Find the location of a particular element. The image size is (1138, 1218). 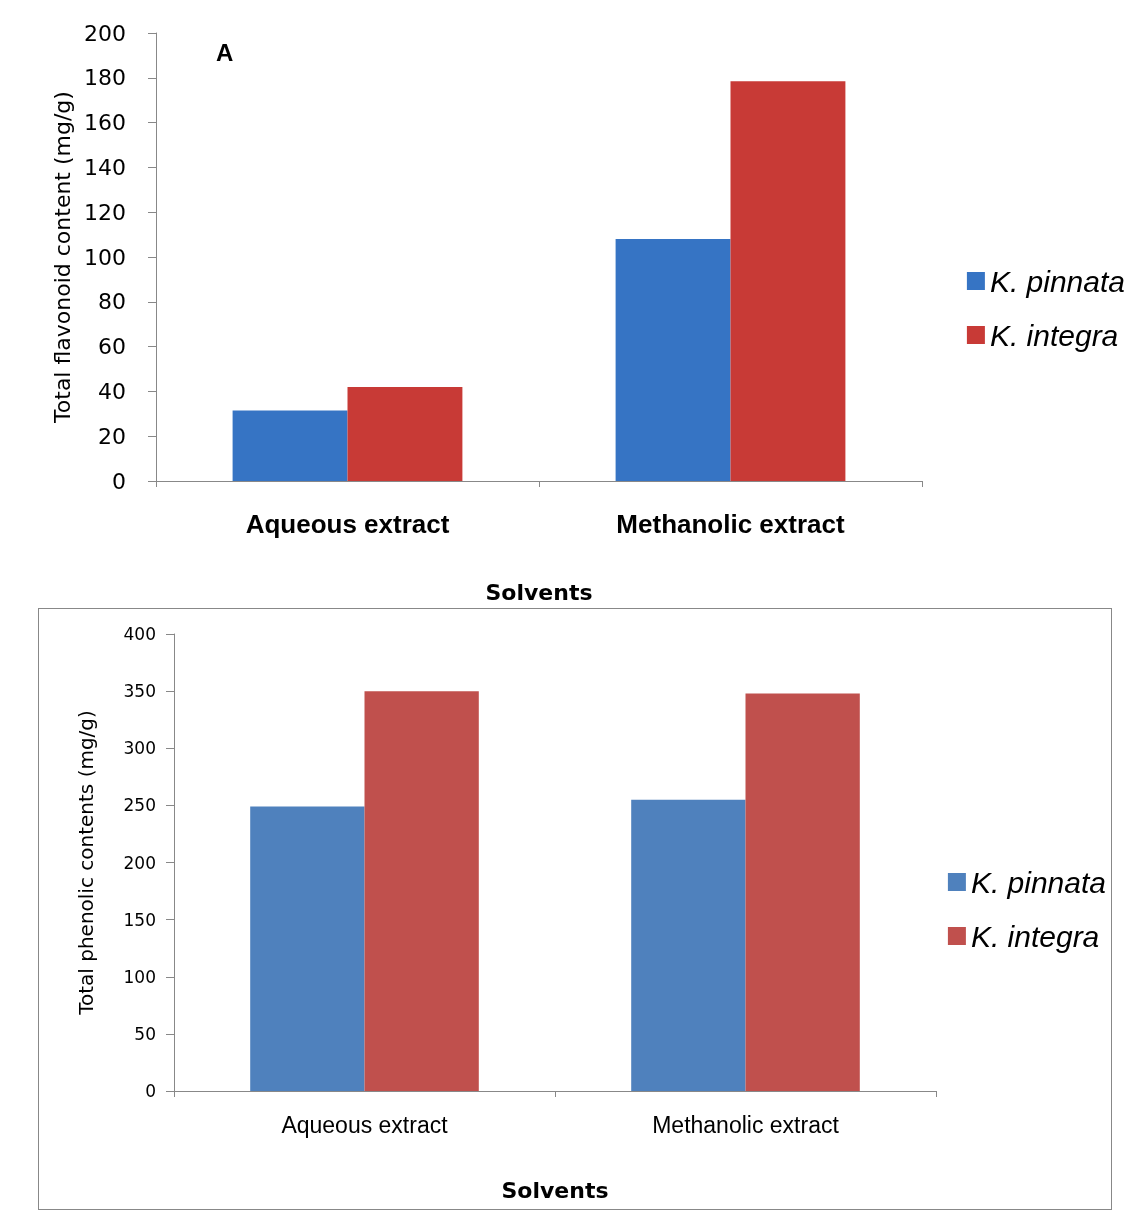

y-tick-label: 50 is located at coordinates (145, 1033).